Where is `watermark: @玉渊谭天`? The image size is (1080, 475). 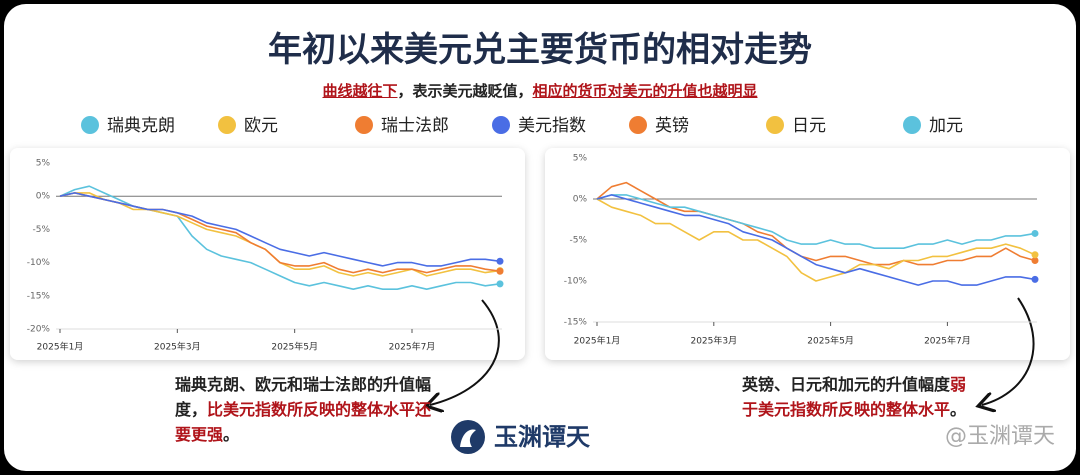 watermark: @玉渊谭天 is located at coordinates (1000, 436).